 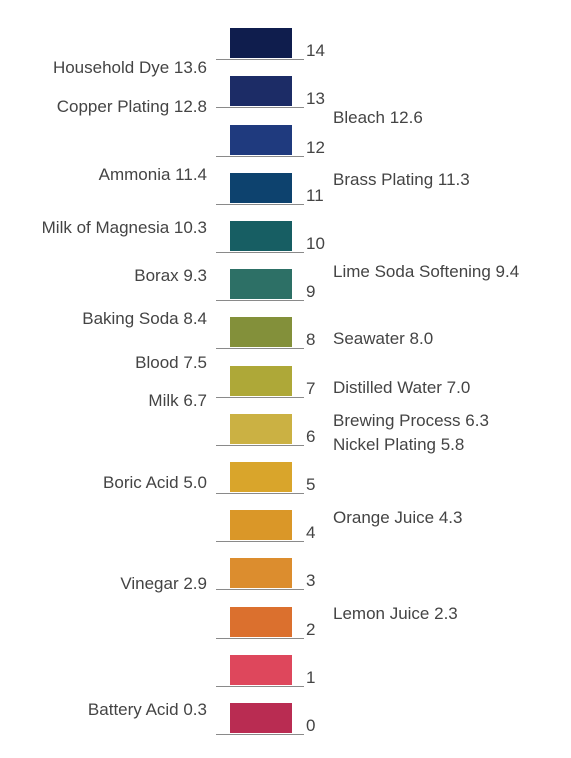 I want to click on substance-label-left: Copper Plating 12.8, so click(x=131, y=107).